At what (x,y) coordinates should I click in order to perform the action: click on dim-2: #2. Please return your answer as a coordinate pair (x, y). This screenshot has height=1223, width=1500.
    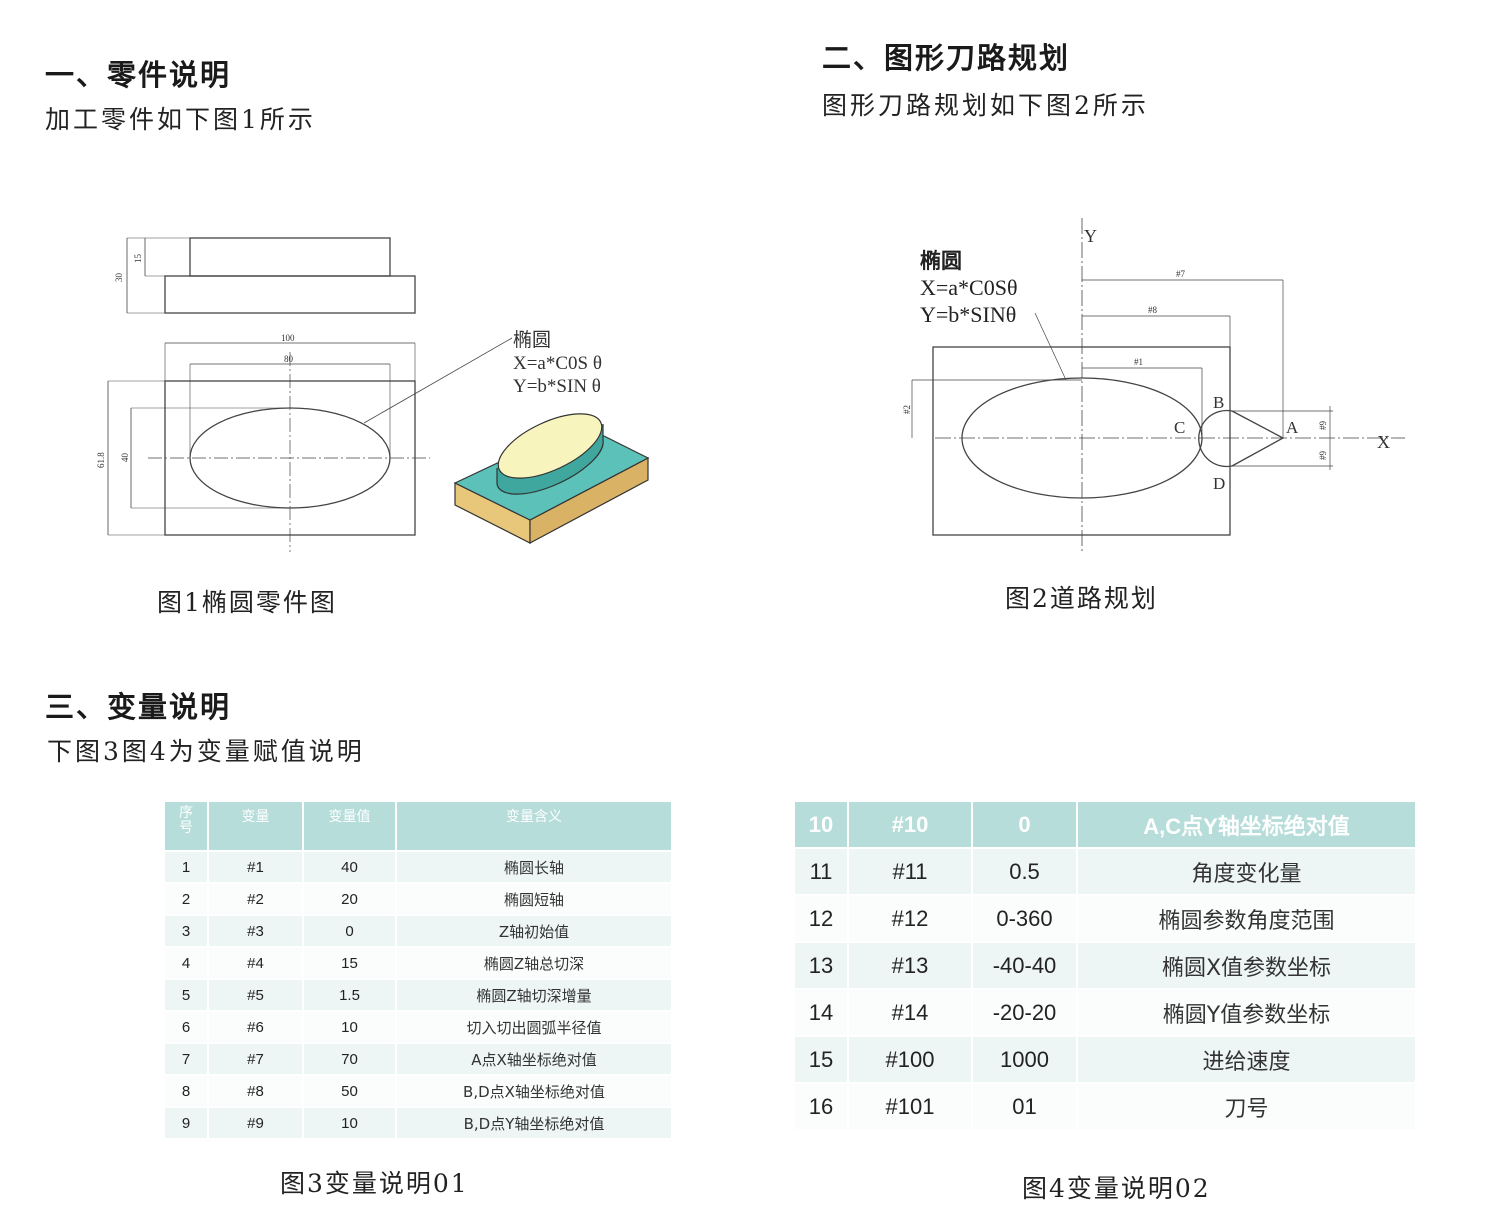
    Looking at the image, I should click on (907, 409).